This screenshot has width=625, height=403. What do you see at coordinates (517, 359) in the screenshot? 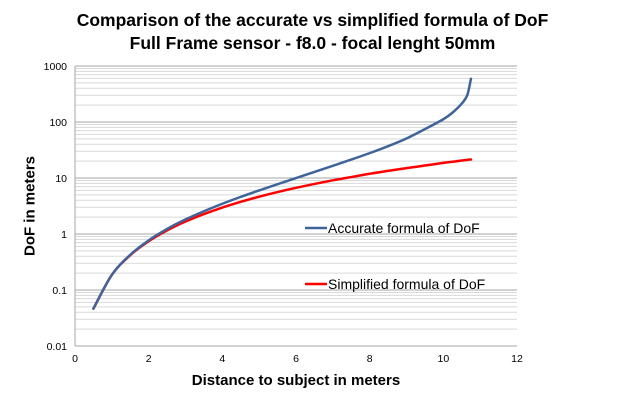
I see `x-tick-label: 12` at bounding box center [517, 359].